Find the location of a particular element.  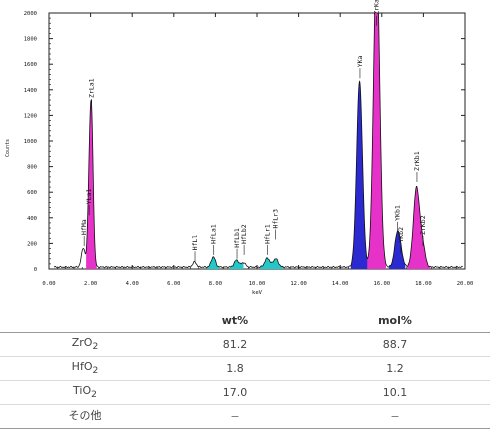

table-row: HfO2 1.8 1.2 is located at coordinates (245, 368).